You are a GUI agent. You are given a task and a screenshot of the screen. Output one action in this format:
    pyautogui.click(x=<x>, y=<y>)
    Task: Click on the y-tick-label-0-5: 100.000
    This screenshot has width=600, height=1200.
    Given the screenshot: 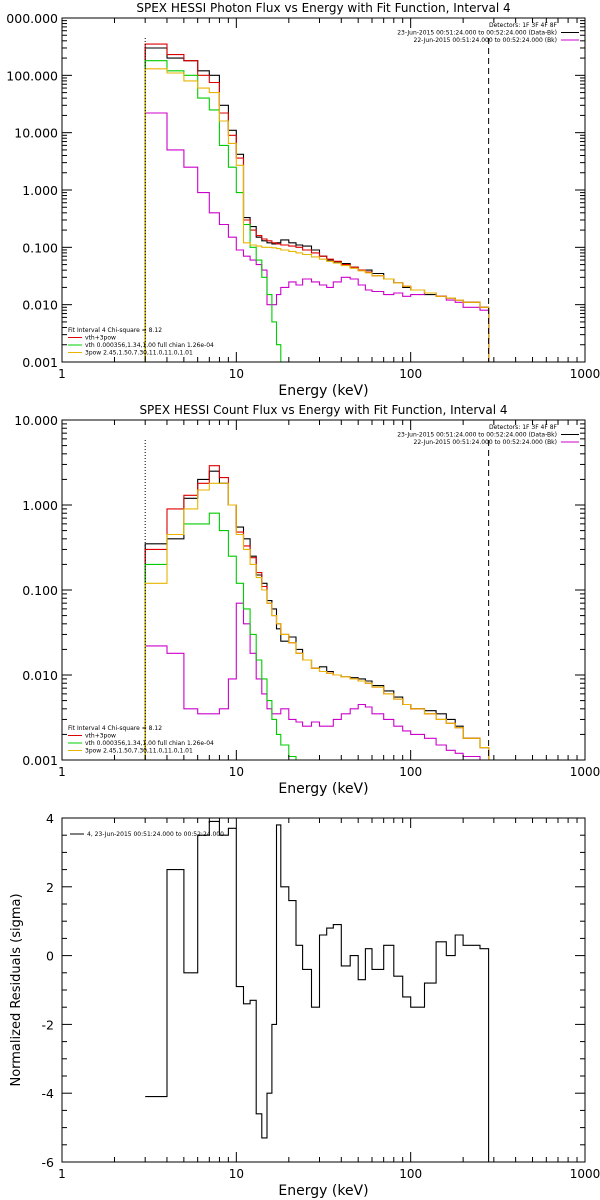 What is the action you would take?
    pyautogui.click(x=32, y=75)
    